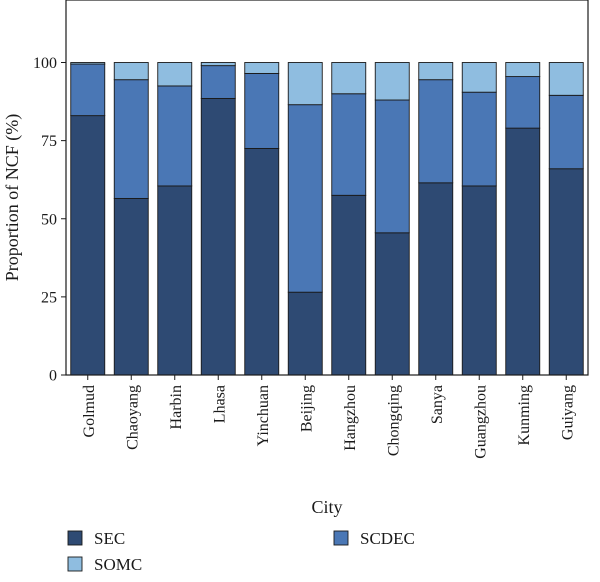  Describe the element at coordinates (479, 77) in the screenshot. I see `bar-somc-guangzhou` at that location.